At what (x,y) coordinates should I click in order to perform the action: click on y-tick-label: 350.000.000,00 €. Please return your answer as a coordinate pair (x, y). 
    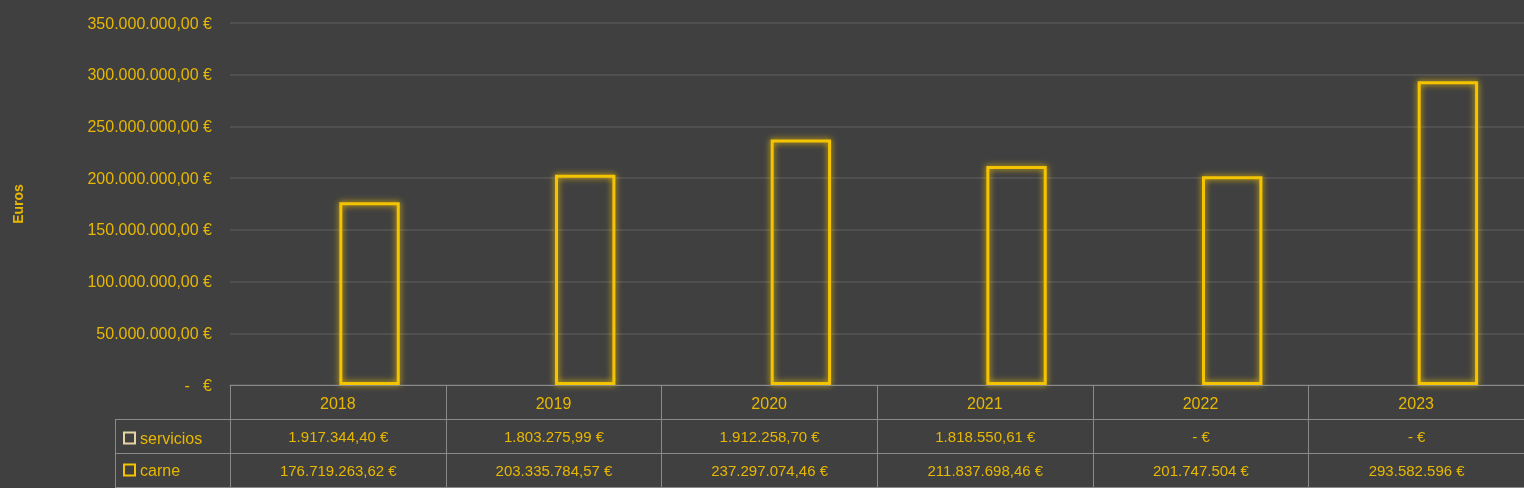
    Looking at the image, I should click on (150, 23).